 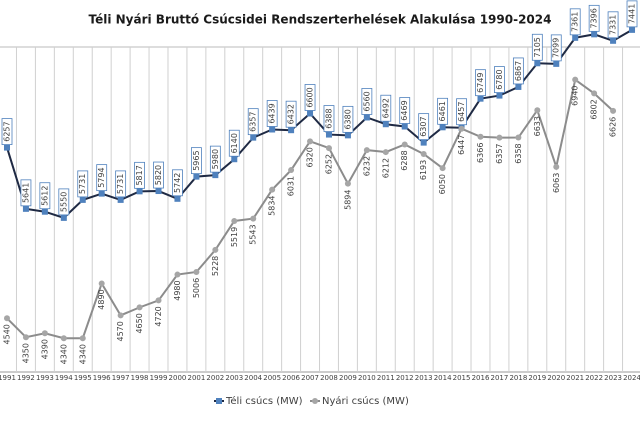 I want to click on data-label: 5794, so click(x=101, y=177).